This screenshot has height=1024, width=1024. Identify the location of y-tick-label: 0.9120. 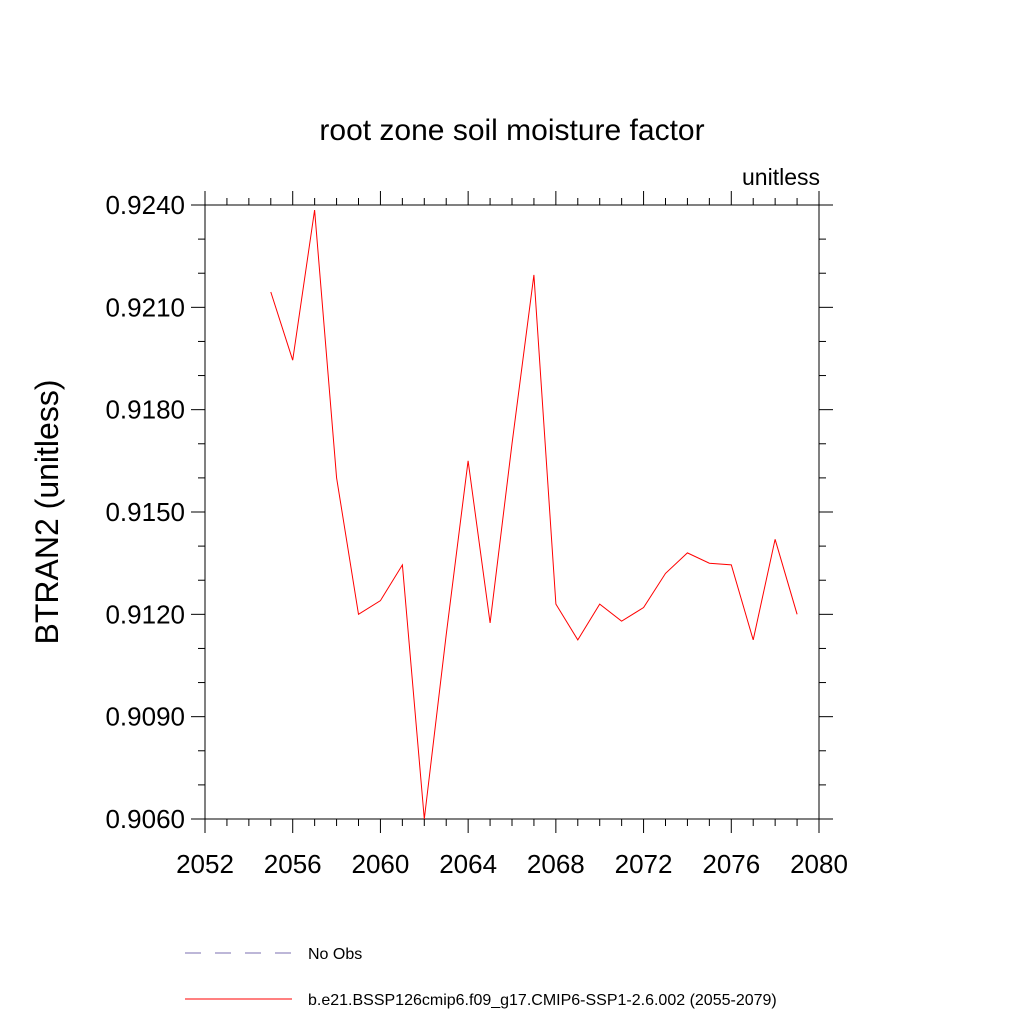
(145, 614).